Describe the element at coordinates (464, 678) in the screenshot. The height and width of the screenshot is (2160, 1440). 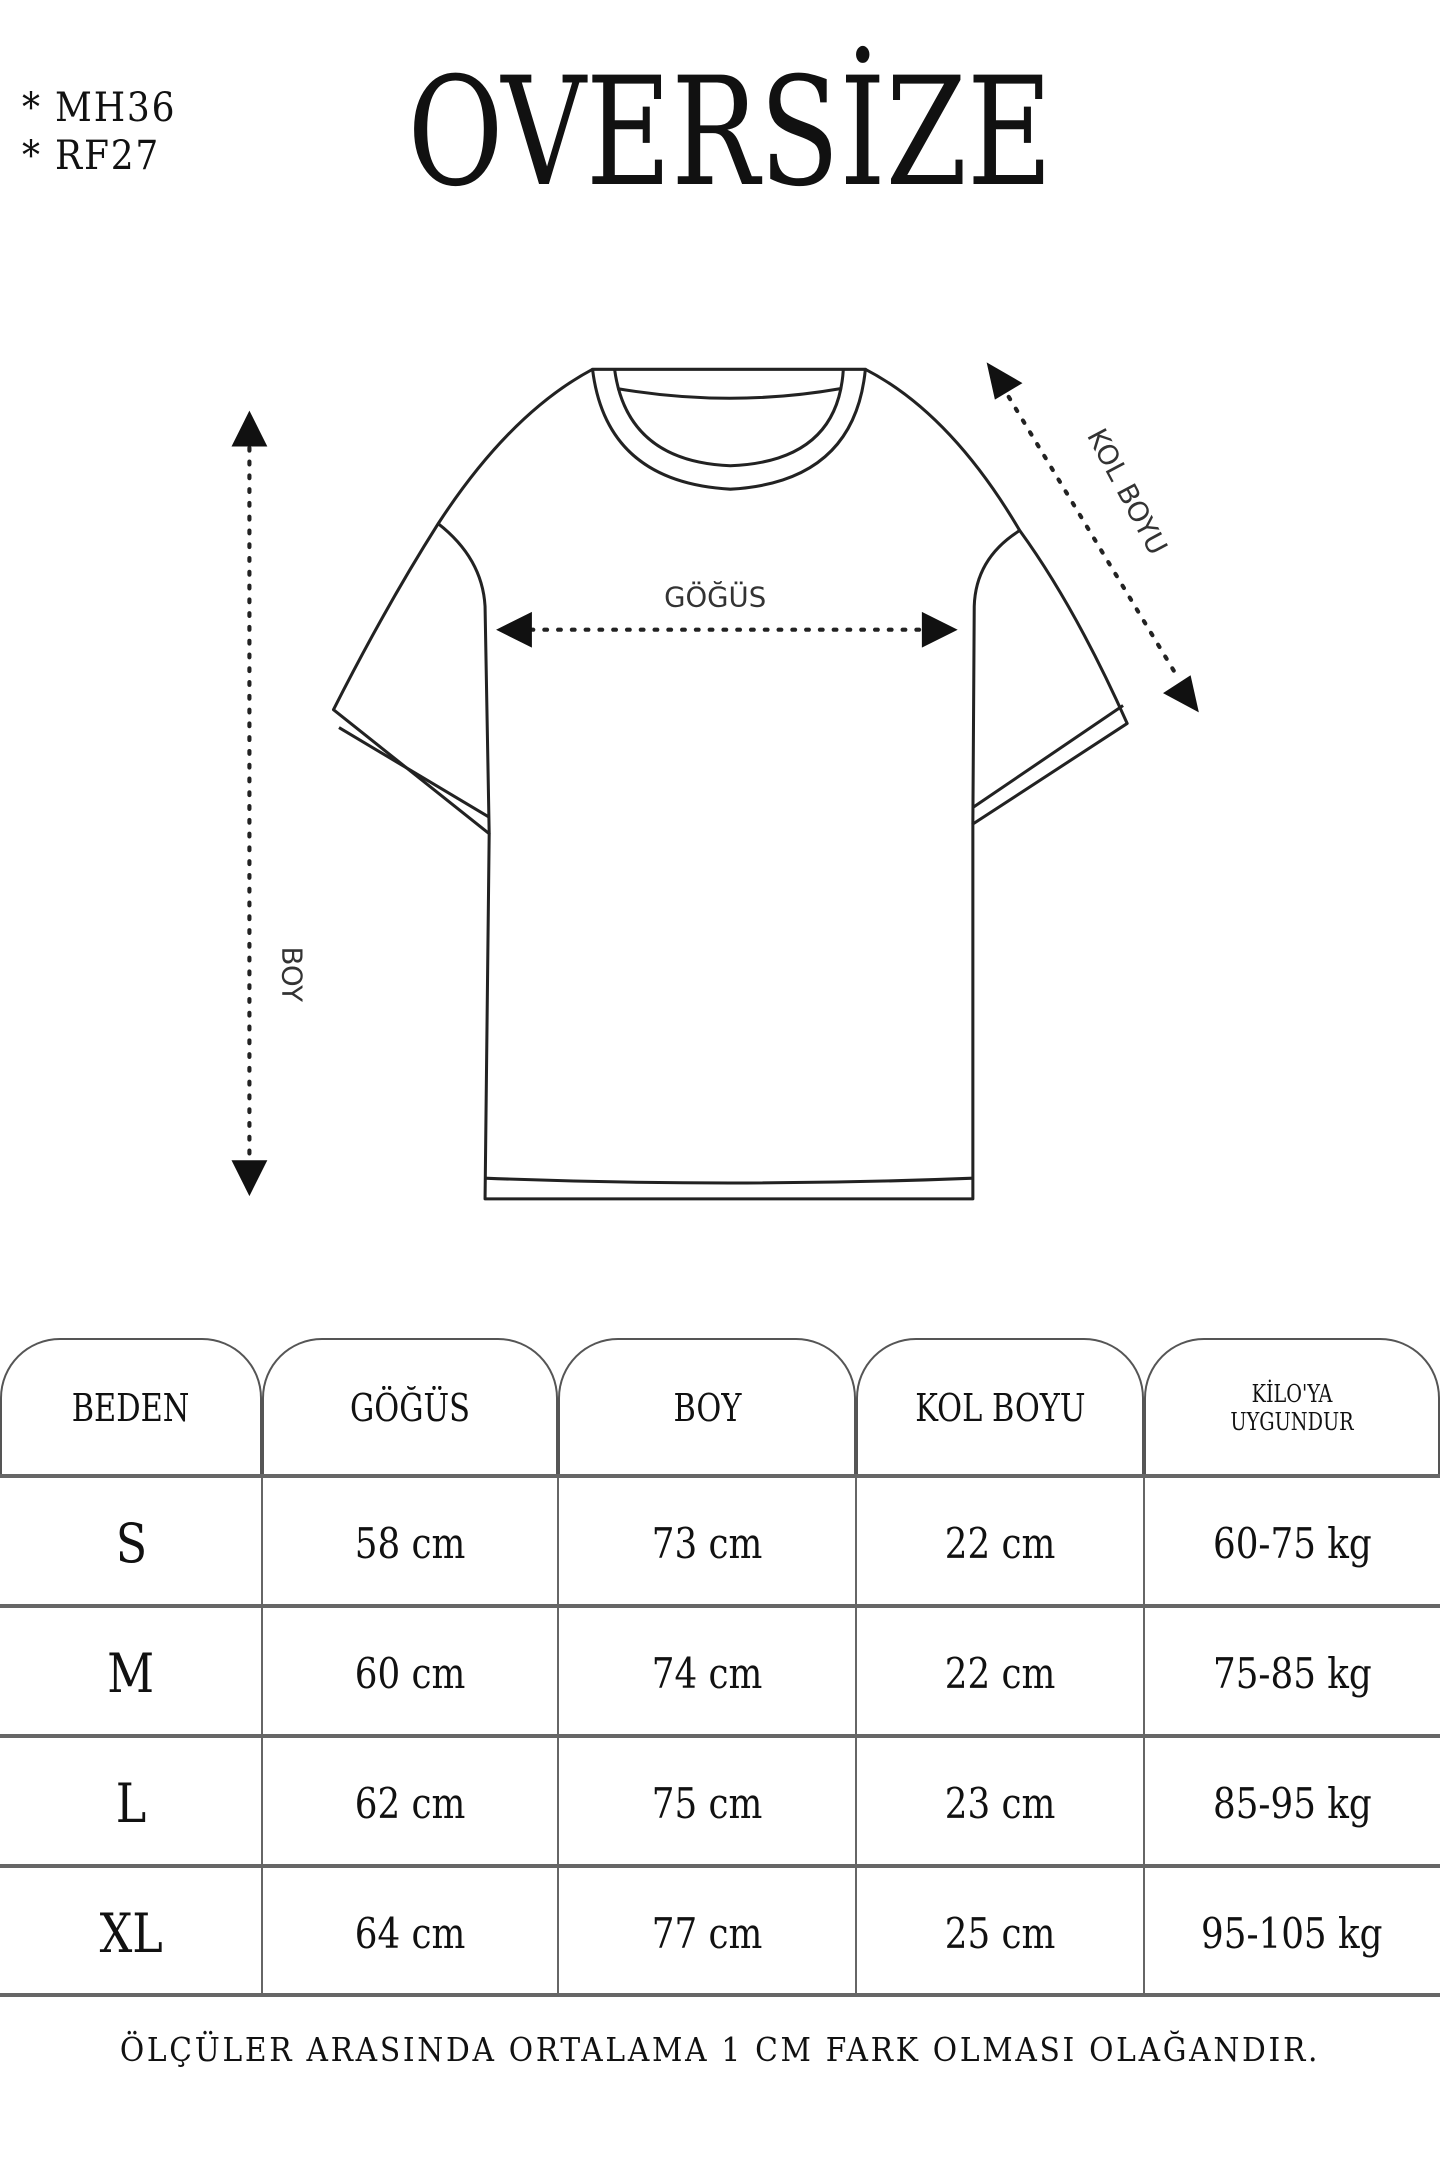
I see `left-armhole` at that location.